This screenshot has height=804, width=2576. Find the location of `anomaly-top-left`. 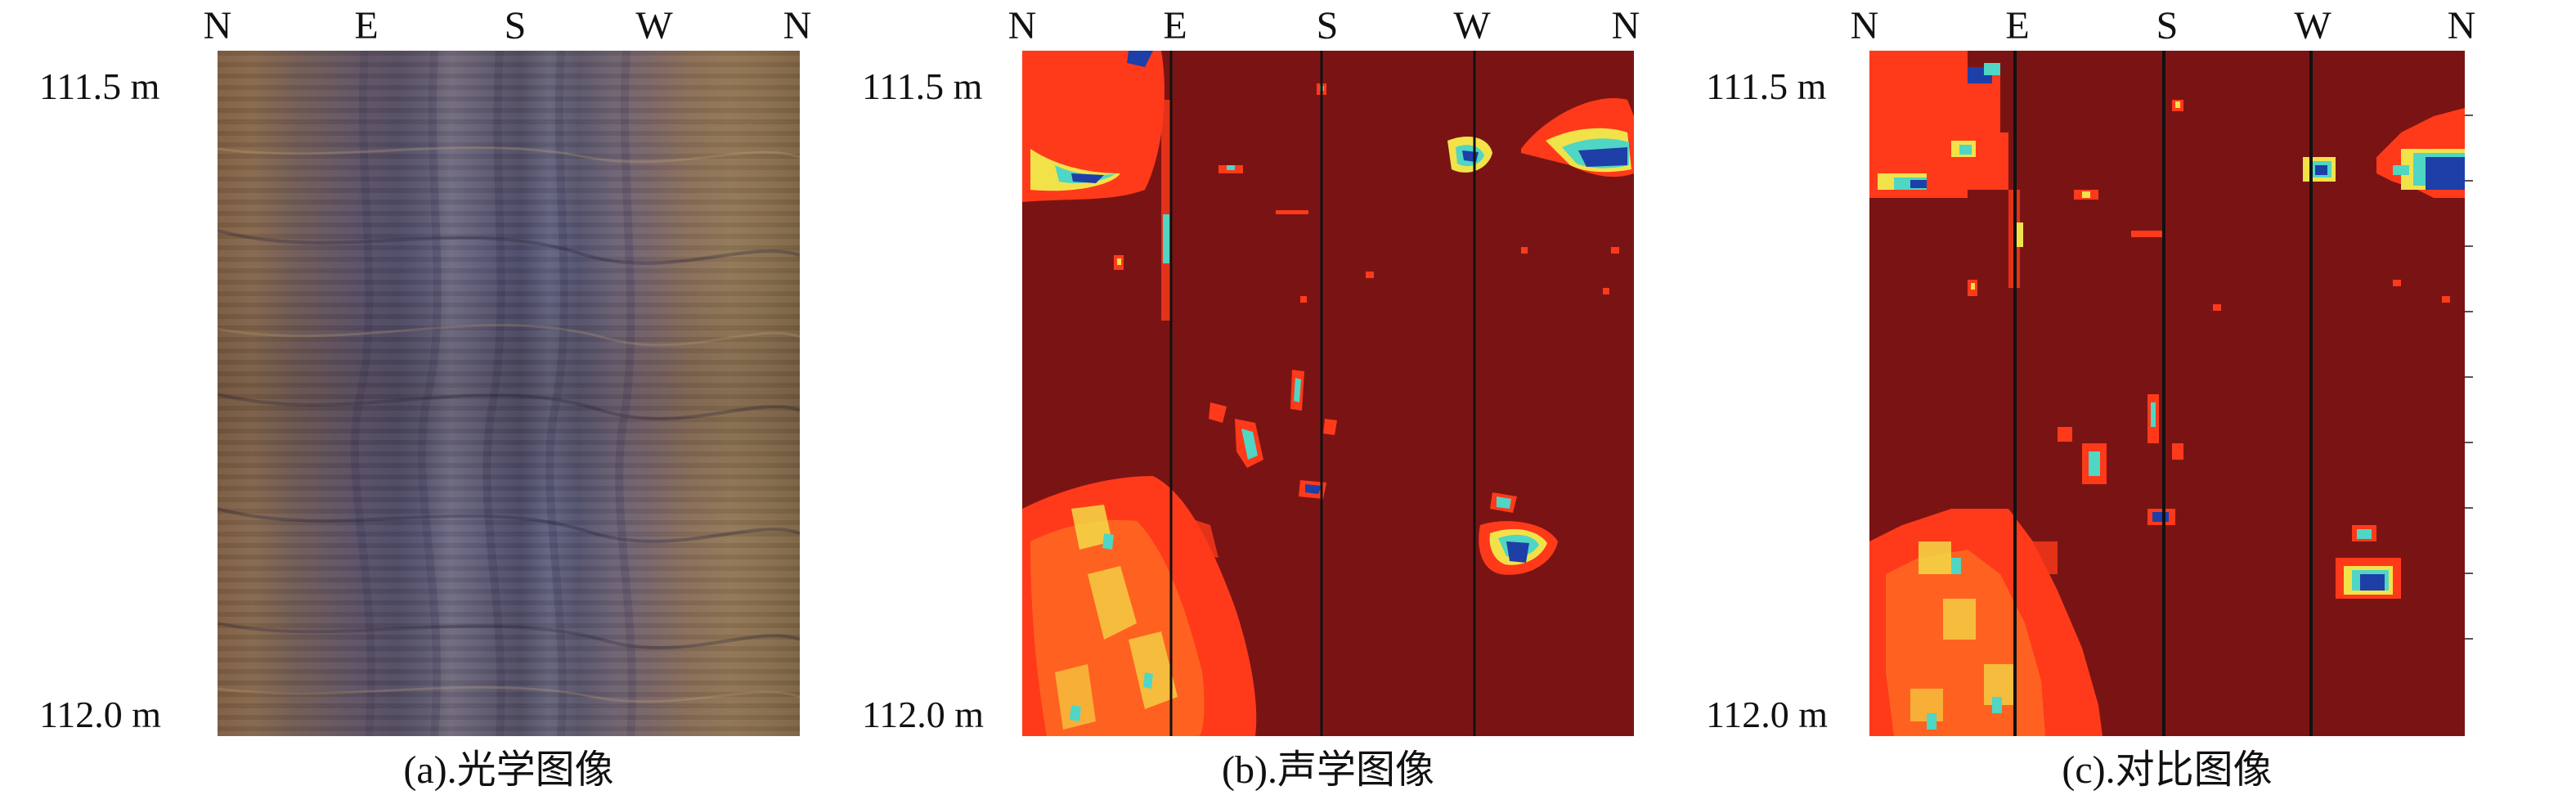

anomaly-top-left is located at coordinates (1939, 124).